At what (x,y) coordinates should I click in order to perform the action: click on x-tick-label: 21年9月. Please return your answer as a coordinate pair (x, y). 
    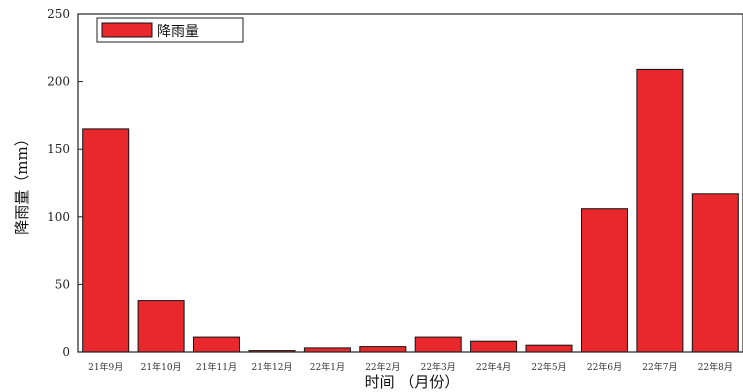
    Looking at the image, I should click on (105, 367).